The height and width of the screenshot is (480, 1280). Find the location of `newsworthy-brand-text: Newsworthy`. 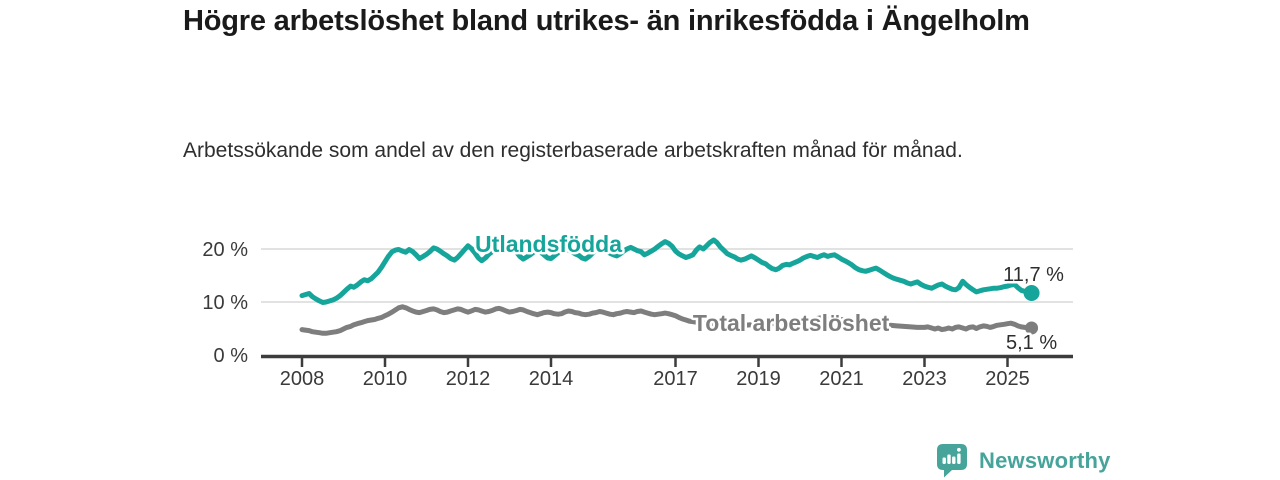

newsworthy-brand-text: Newsworthy is located at coordinates (1045, 460).